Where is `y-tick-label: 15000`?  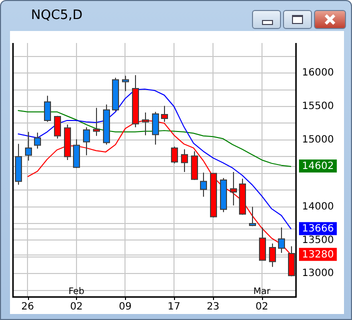 y-tick-label: 15000 is located at coordinates (318, 140).